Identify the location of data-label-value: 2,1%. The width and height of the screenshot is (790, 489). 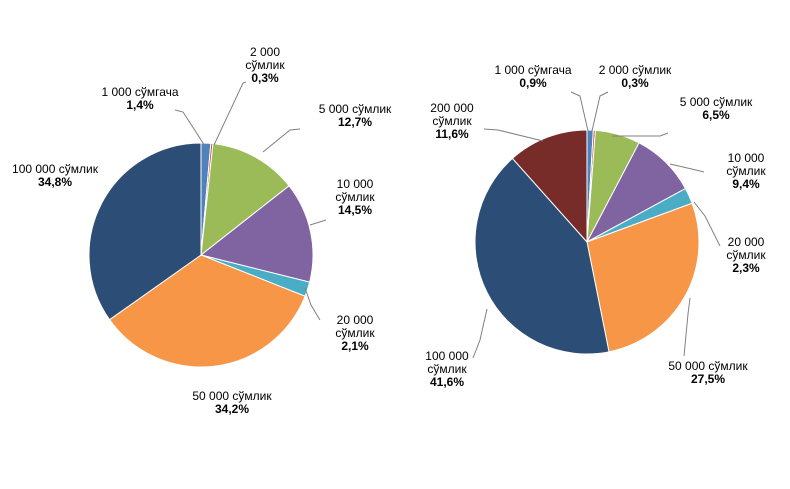
(355, 346).